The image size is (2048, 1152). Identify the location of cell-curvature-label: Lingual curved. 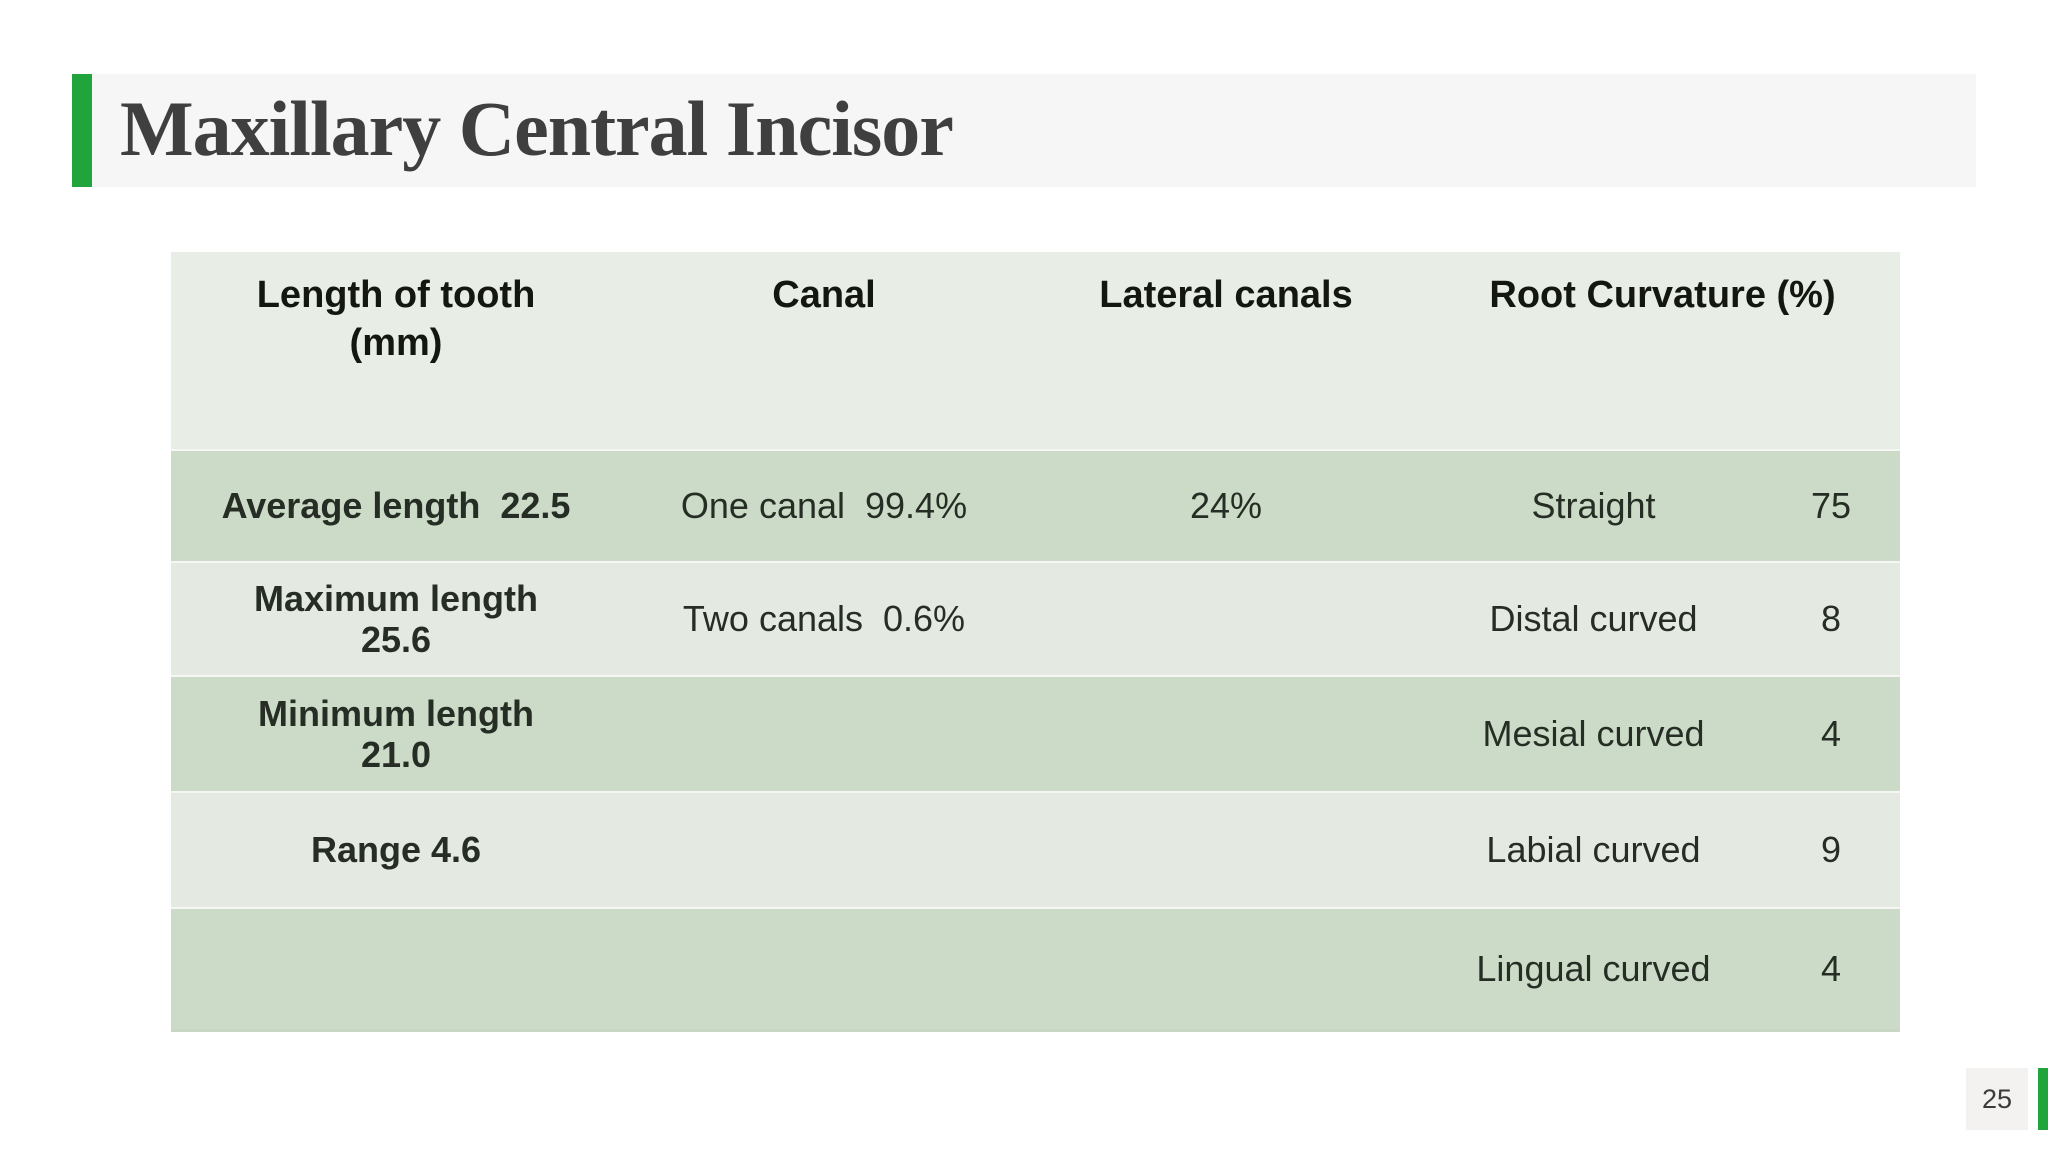
(1593, 968).